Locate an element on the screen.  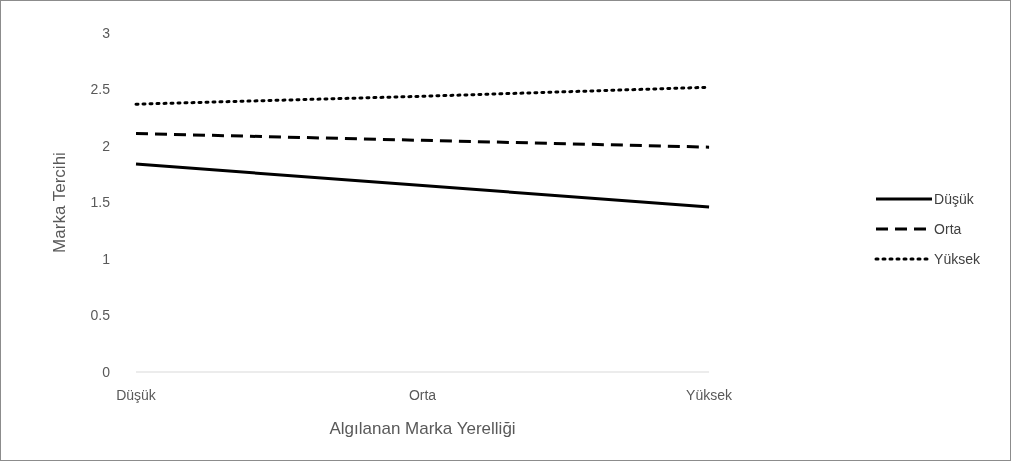
y-tick-label: 3 is located at coordinates (106, 32).